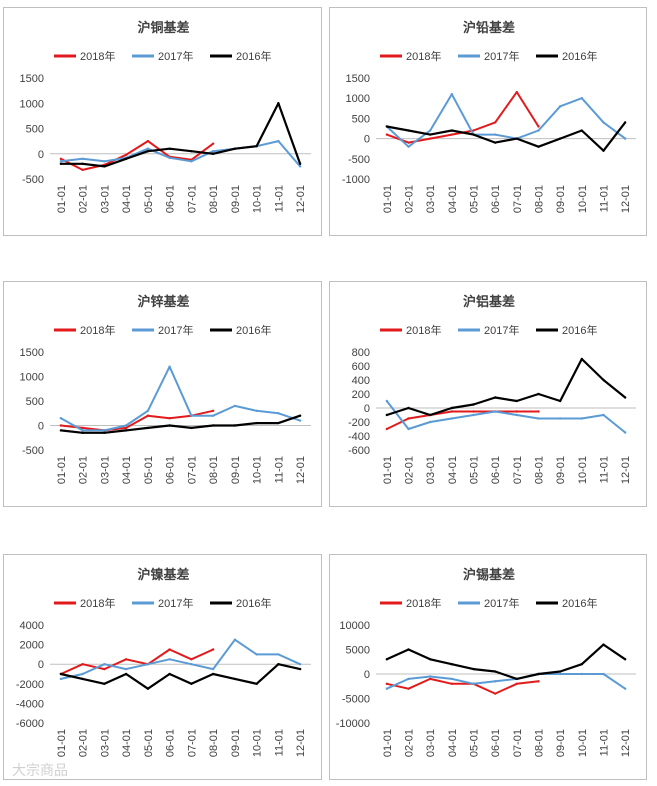 The height and width of the screenshot is (786, 657). Describe the element at coordinates (361, 367) in the screenshot. I see `y-tick-label: 600` at that location.